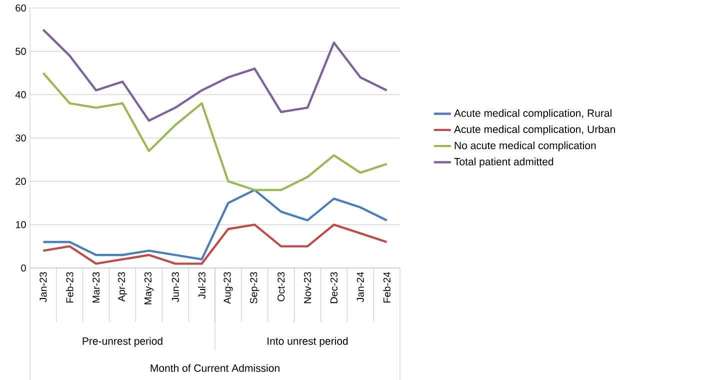 The image size is (721, 380). I want to click on y-tick-label: 0, so click(23, 268).